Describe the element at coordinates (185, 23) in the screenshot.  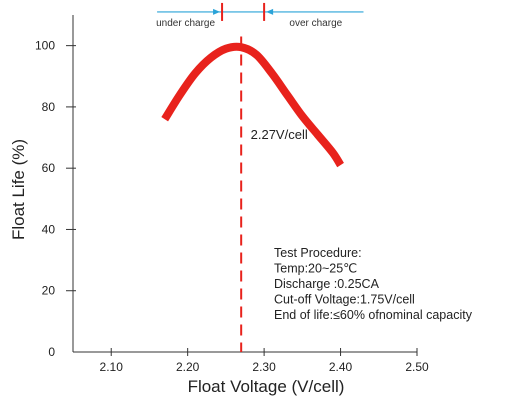
I see `under-charge-label: under charge` at that location.